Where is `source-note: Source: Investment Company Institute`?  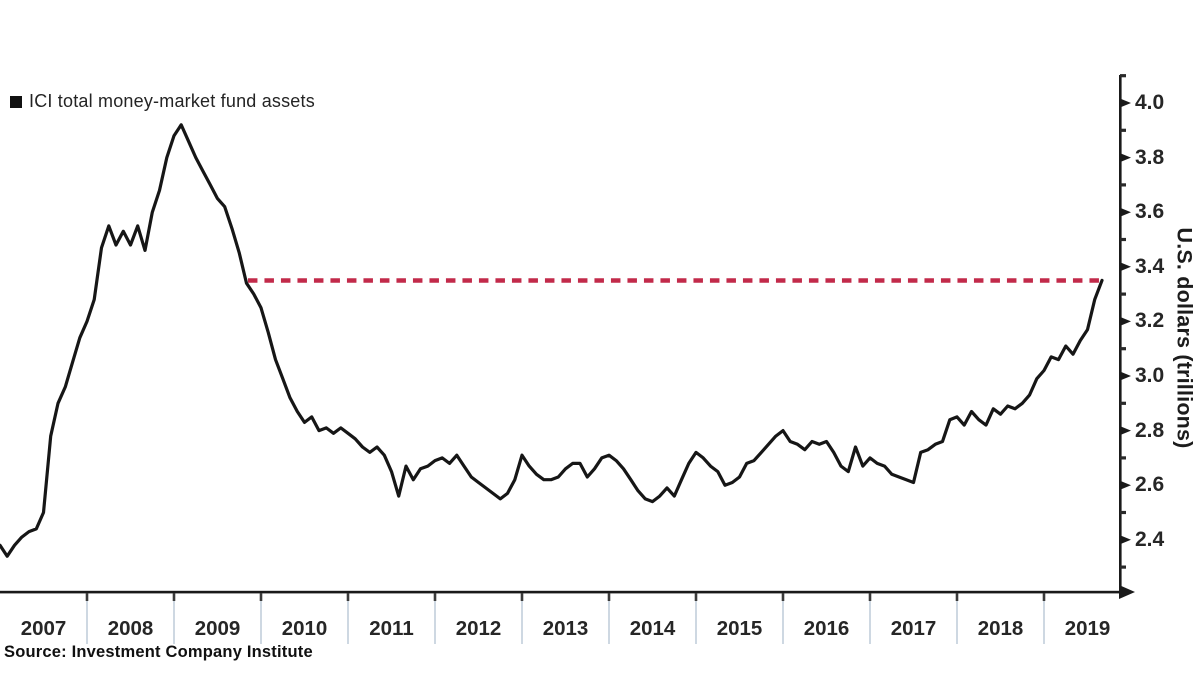
source-note: Source: Investment Company Institute is located at coordinates (158, 652).